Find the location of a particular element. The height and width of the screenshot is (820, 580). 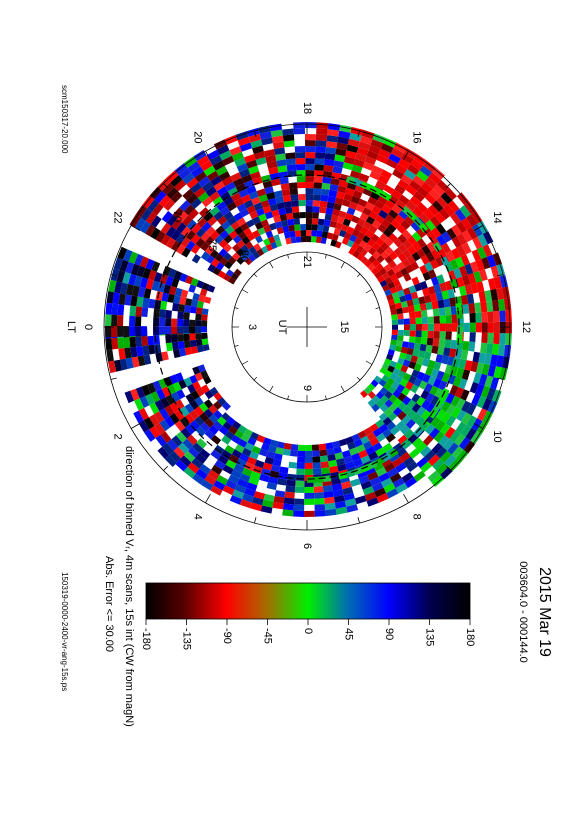

colorbar-ticks: -180 -135 -90 -45 0 45 90 135 180 is located at coordinates (308, 634).